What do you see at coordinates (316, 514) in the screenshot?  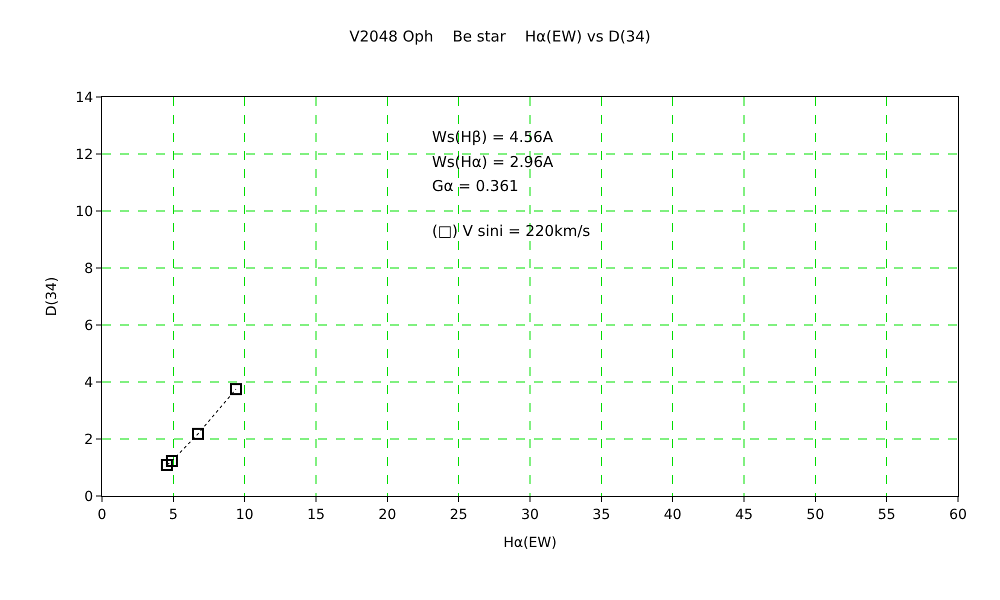 I see `x-tick-label: 15` at bounding box center [316, 514].